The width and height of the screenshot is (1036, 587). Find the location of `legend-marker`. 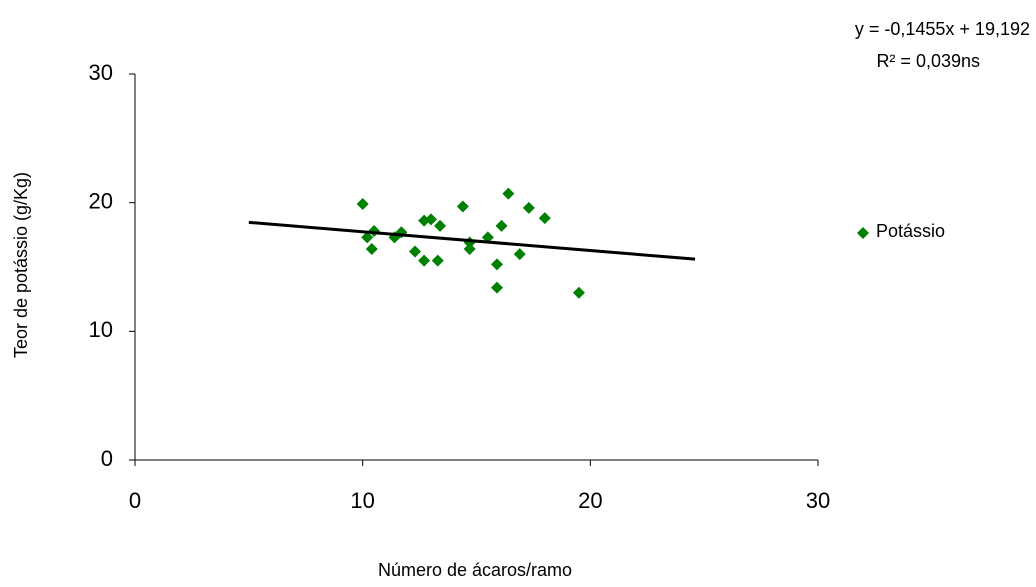

legend-marker is located at coordinates (863, 233).